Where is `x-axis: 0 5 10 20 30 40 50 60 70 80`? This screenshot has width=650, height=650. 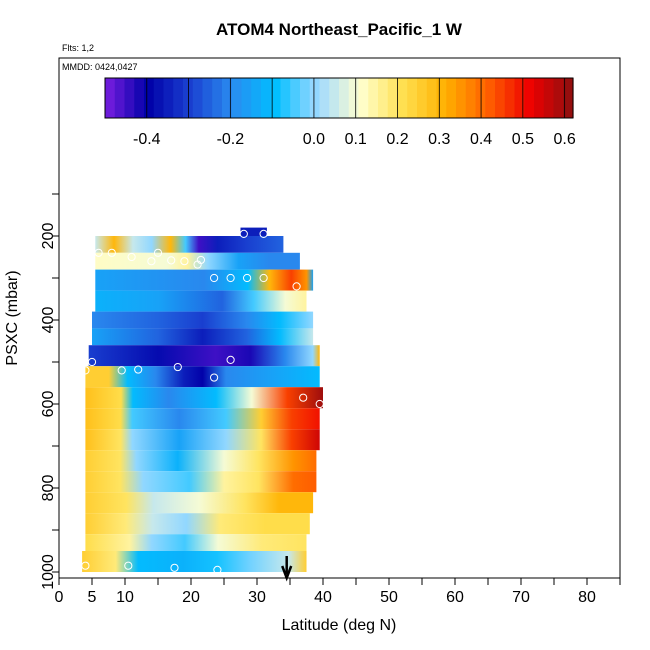
x-axis: 0 5 10 20 30 40 50 60 70 80 is located at coordinates (338, 592).